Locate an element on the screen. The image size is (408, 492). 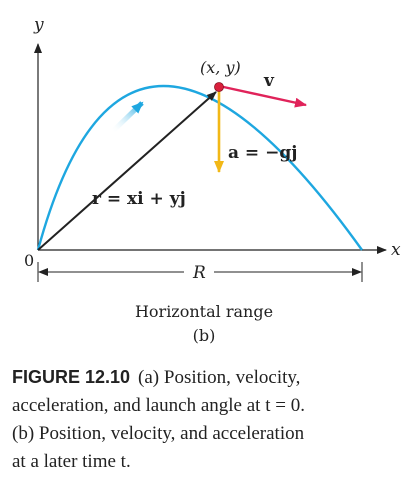
direction-arrow-icon is located at coordinates (127, 117).